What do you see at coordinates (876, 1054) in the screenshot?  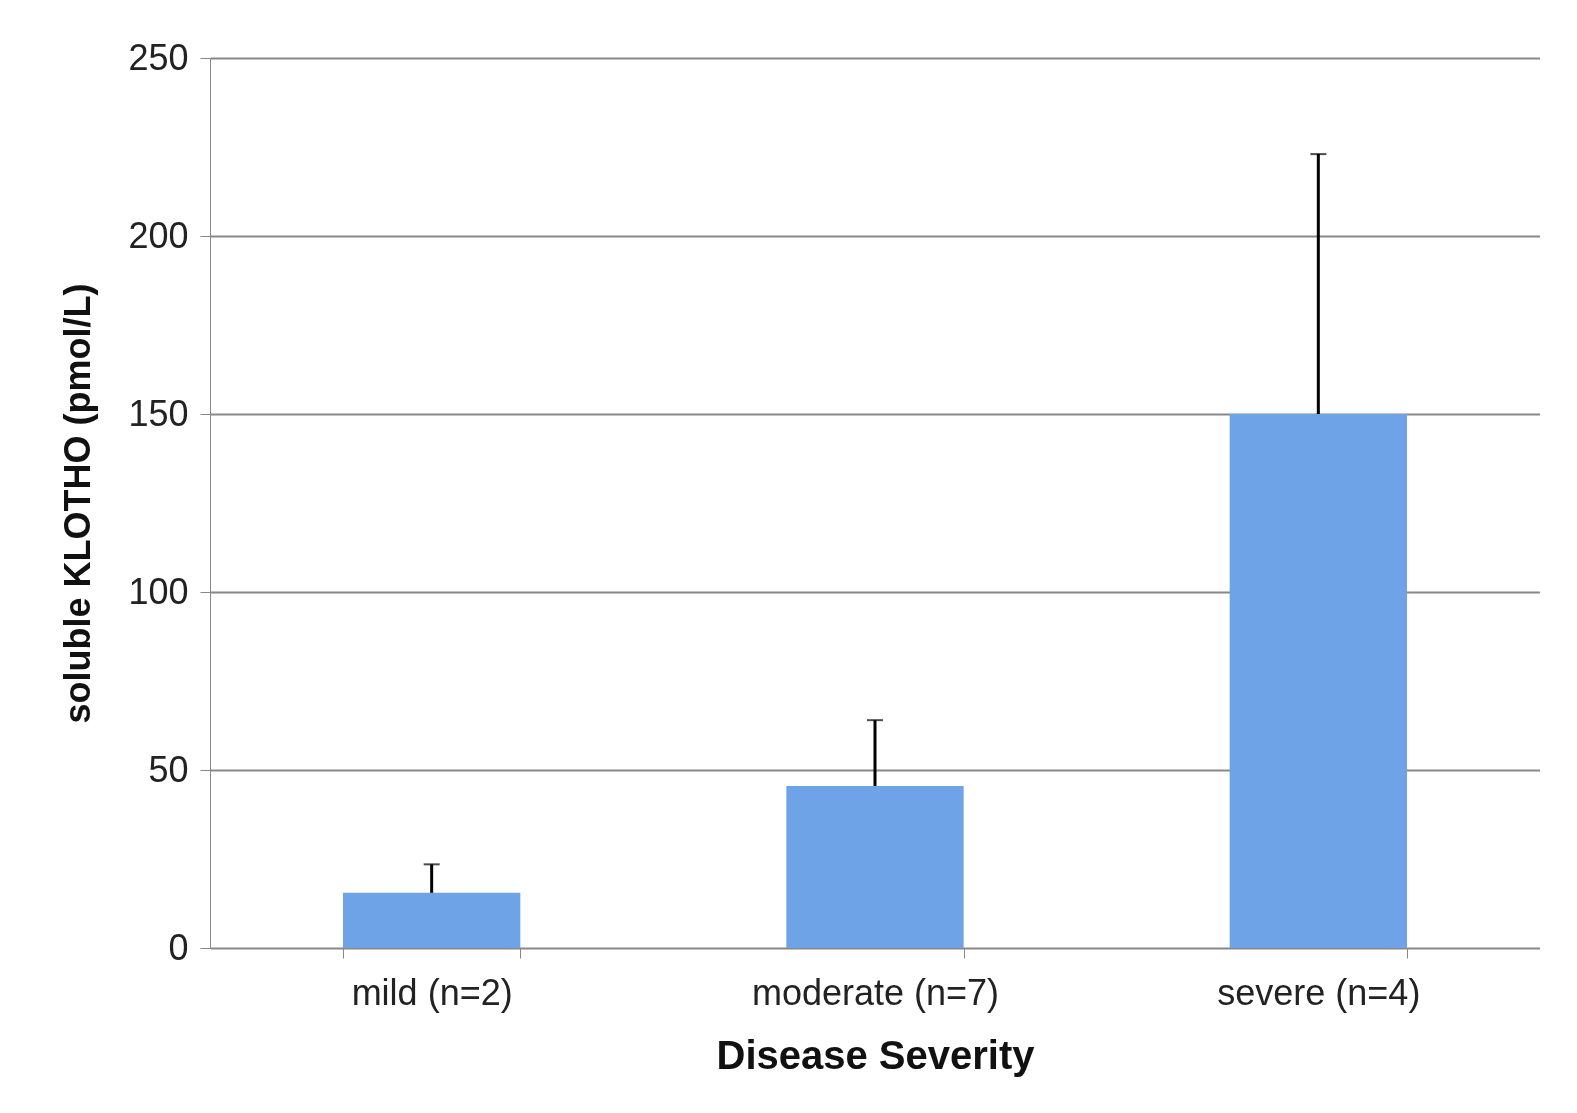 I see `x-axis-title: Disease Severity` at bounding box center [876, 1054].